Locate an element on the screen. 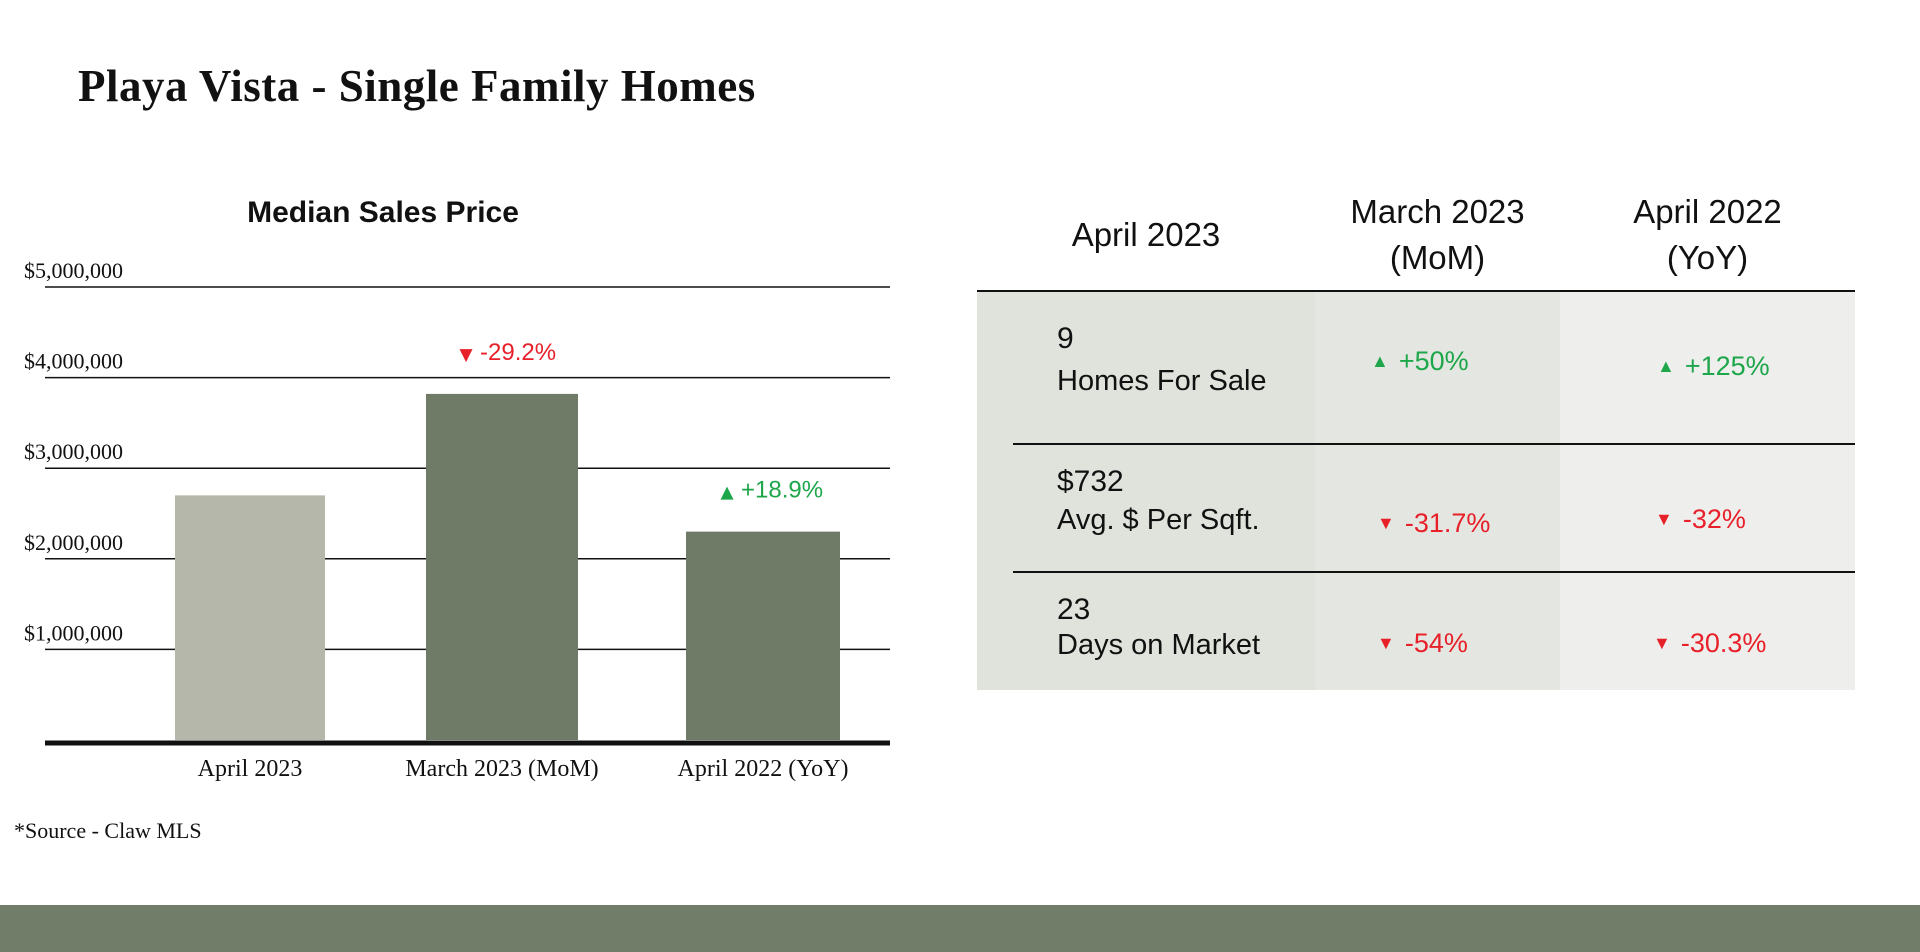 The height and width of the screenshot is (952, 1920). source-note: *Source - Claw MLS is located at coordinates (108, 830).